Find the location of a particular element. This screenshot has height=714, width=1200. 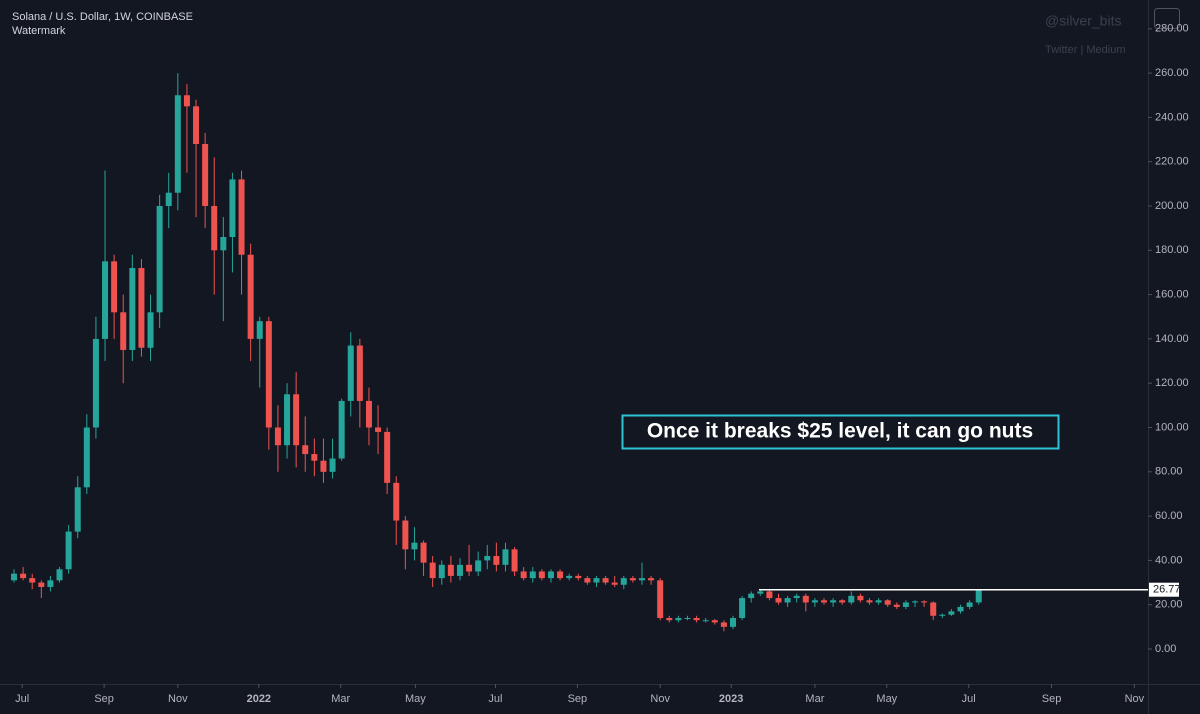

price-label-box is located at coordinates (1164, 589).